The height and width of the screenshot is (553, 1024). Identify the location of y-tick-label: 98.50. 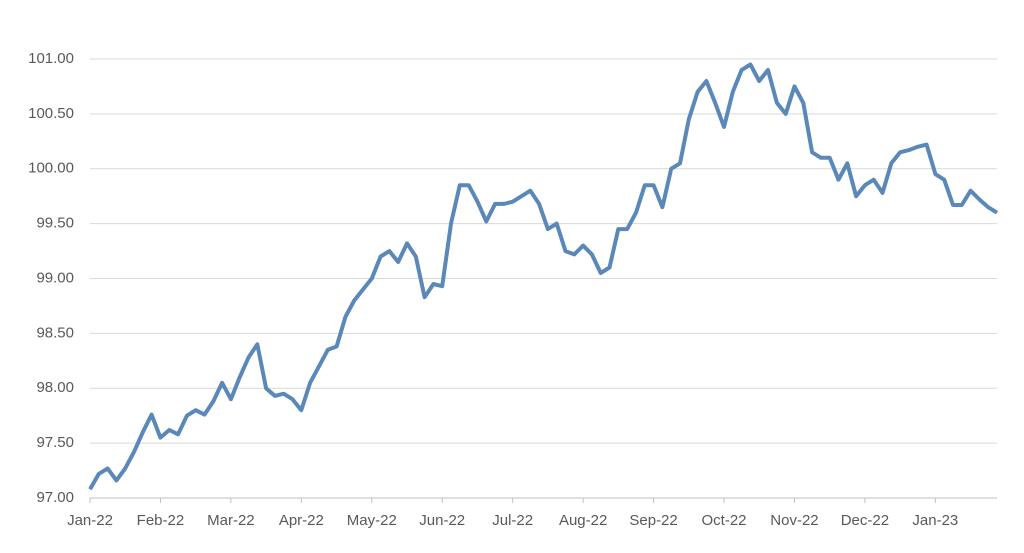
(55, 332).